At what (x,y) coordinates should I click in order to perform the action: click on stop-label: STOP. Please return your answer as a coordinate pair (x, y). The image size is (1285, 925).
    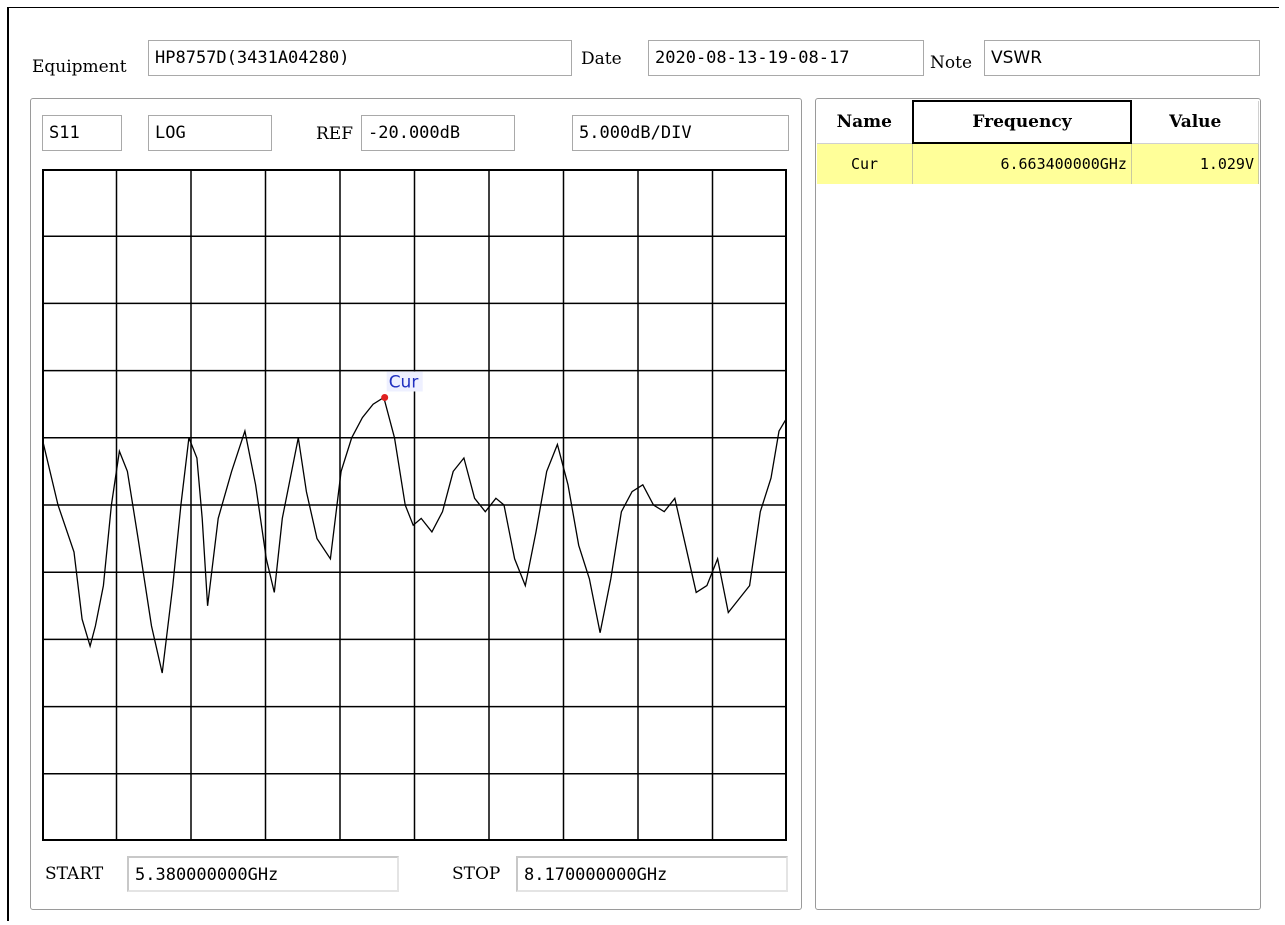
    Looking at the image, I should click on (476, 874).